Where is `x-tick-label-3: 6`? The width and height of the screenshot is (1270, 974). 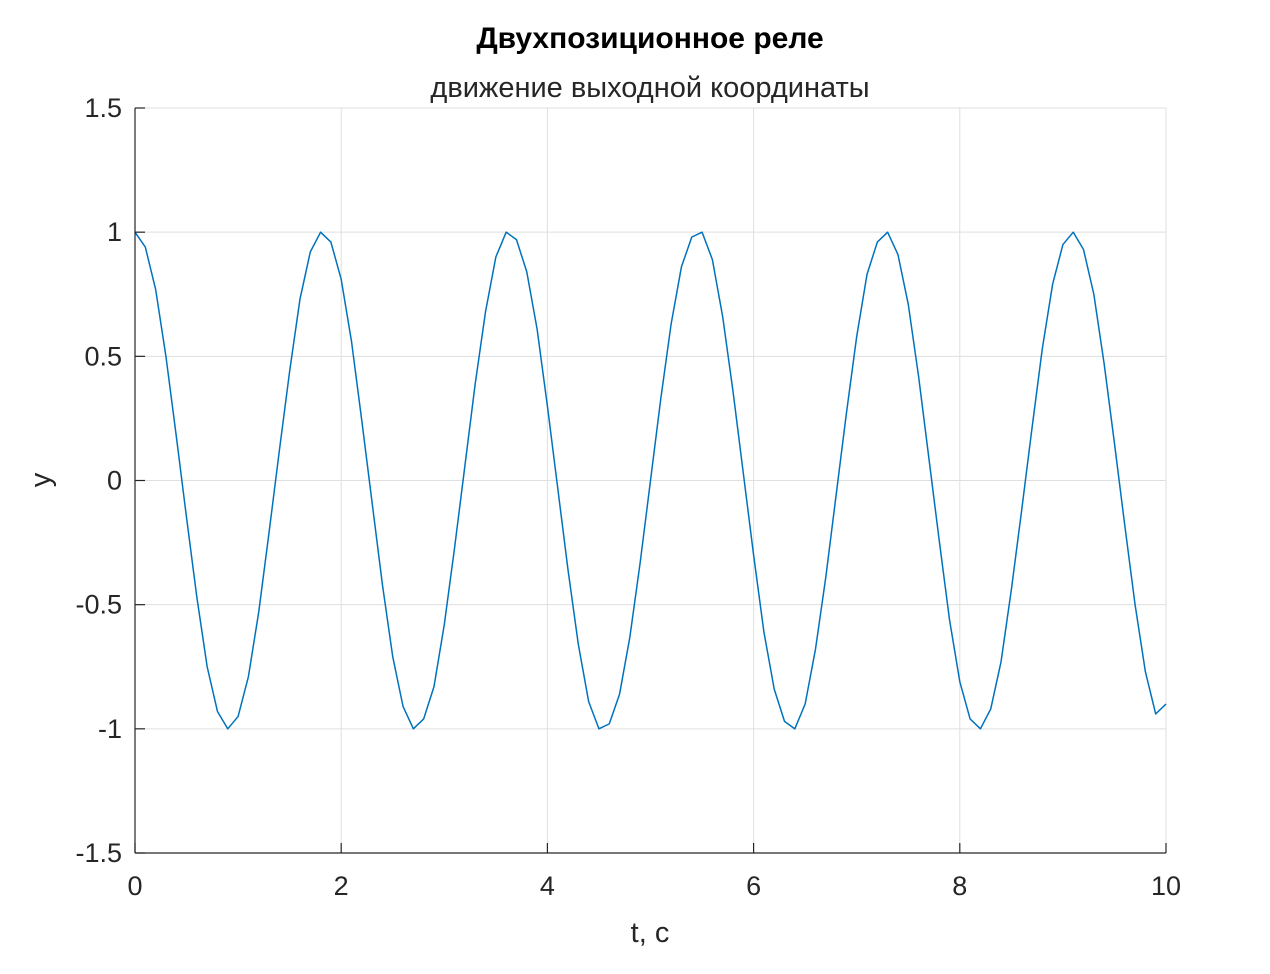
x-tick-label-3: 6 is located at coordinates (753, 886).